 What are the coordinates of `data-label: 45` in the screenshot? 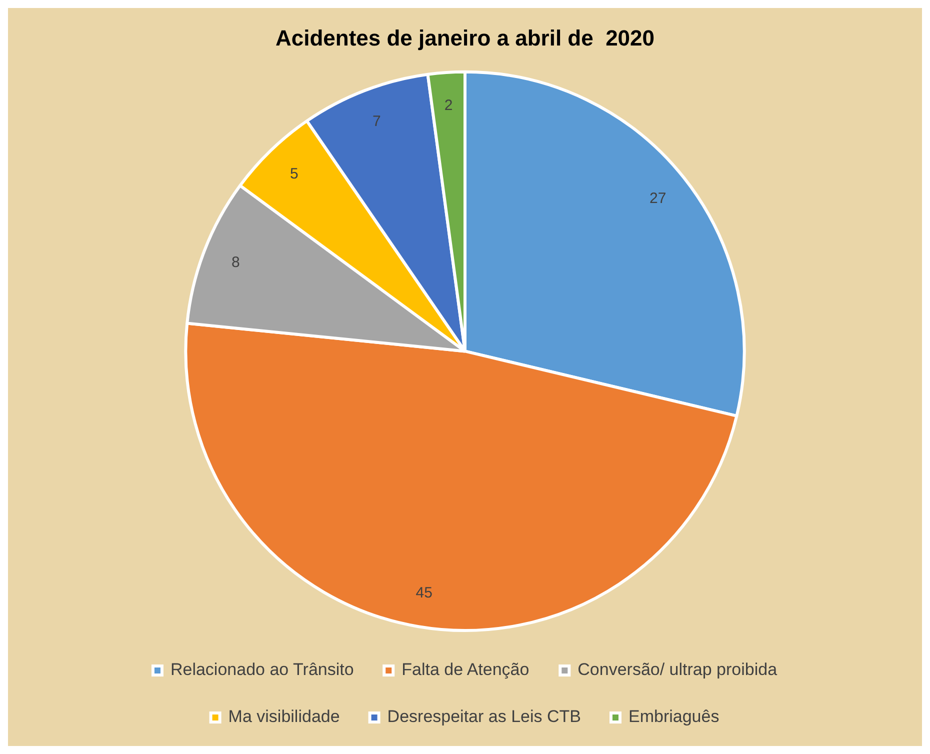 It's located at (424, 593).